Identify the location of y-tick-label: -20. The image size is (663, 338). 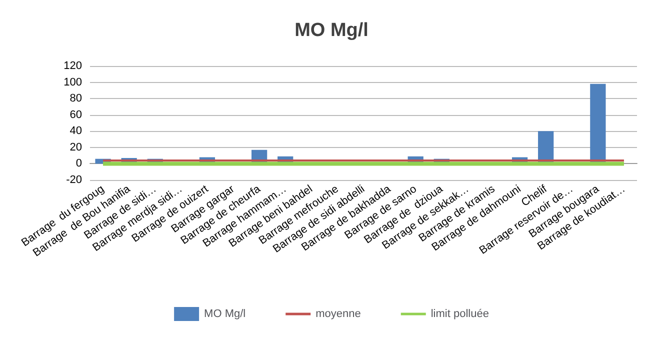
(74, 180).